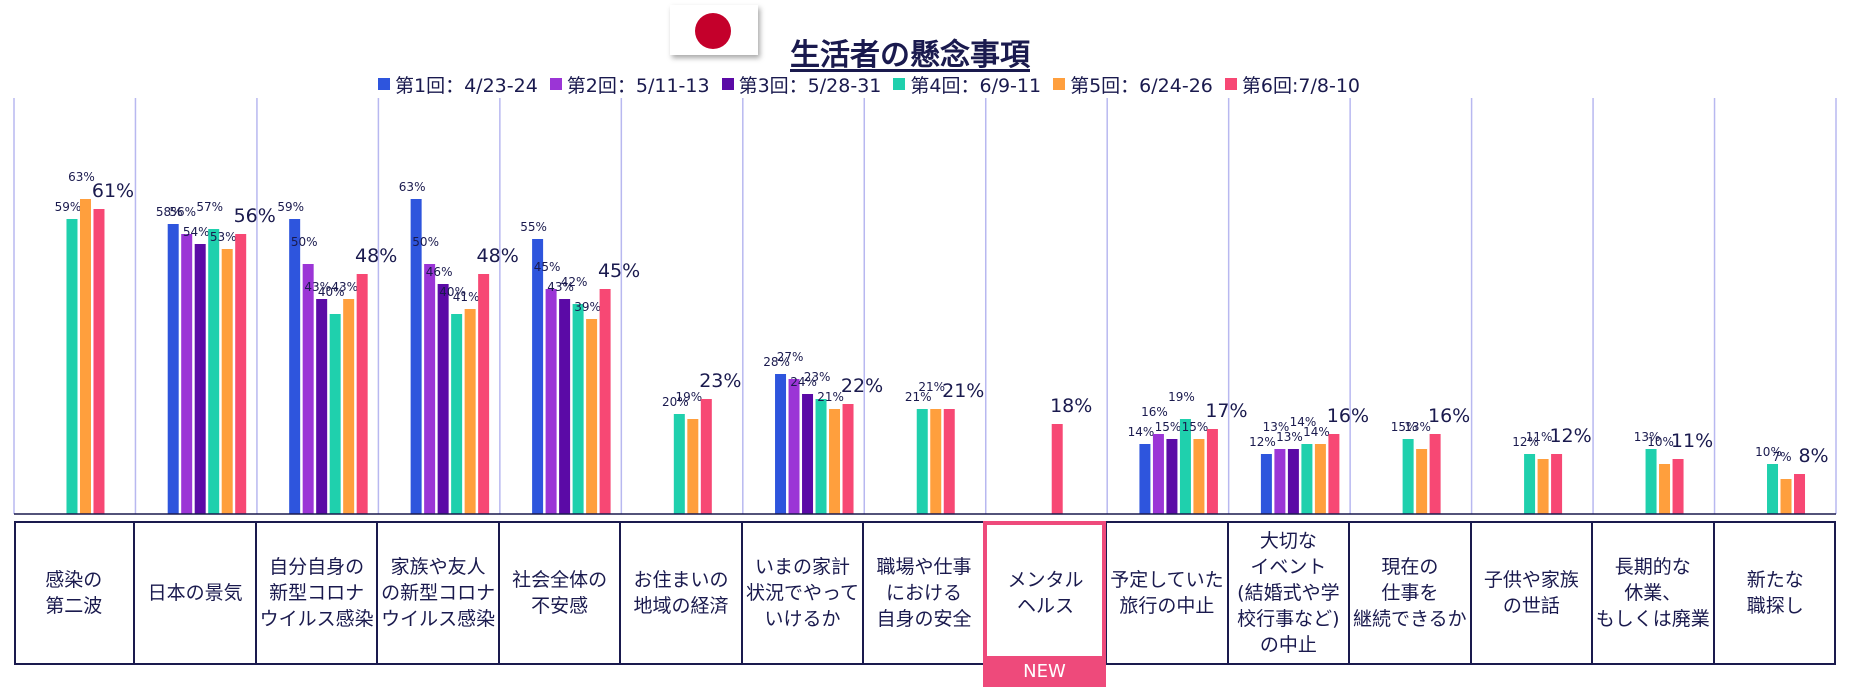  Describe the element at coordinates (1692, 441) in the screenshot. I see `data-label: 11%` at that location.